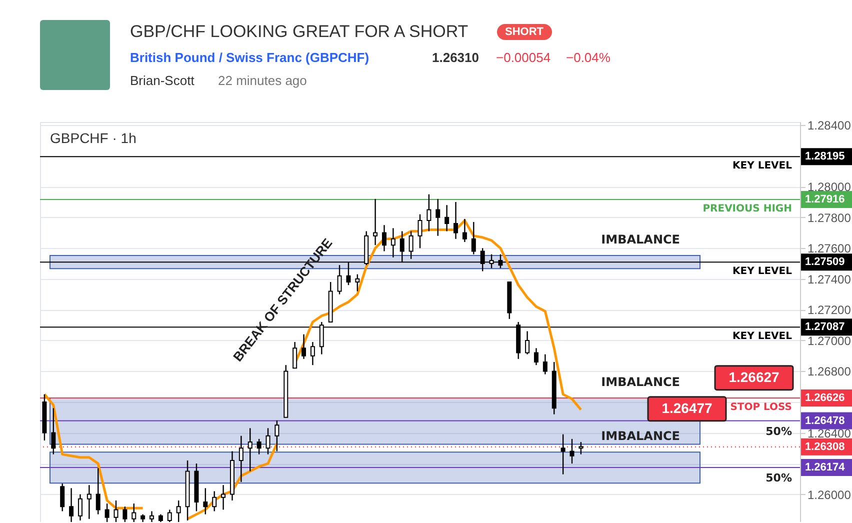 This screenshot has height=523, width=852. Describe the element at coordinates (830, 433) in the screenshot. I see `y-tick-label: 1.26400` at that location.